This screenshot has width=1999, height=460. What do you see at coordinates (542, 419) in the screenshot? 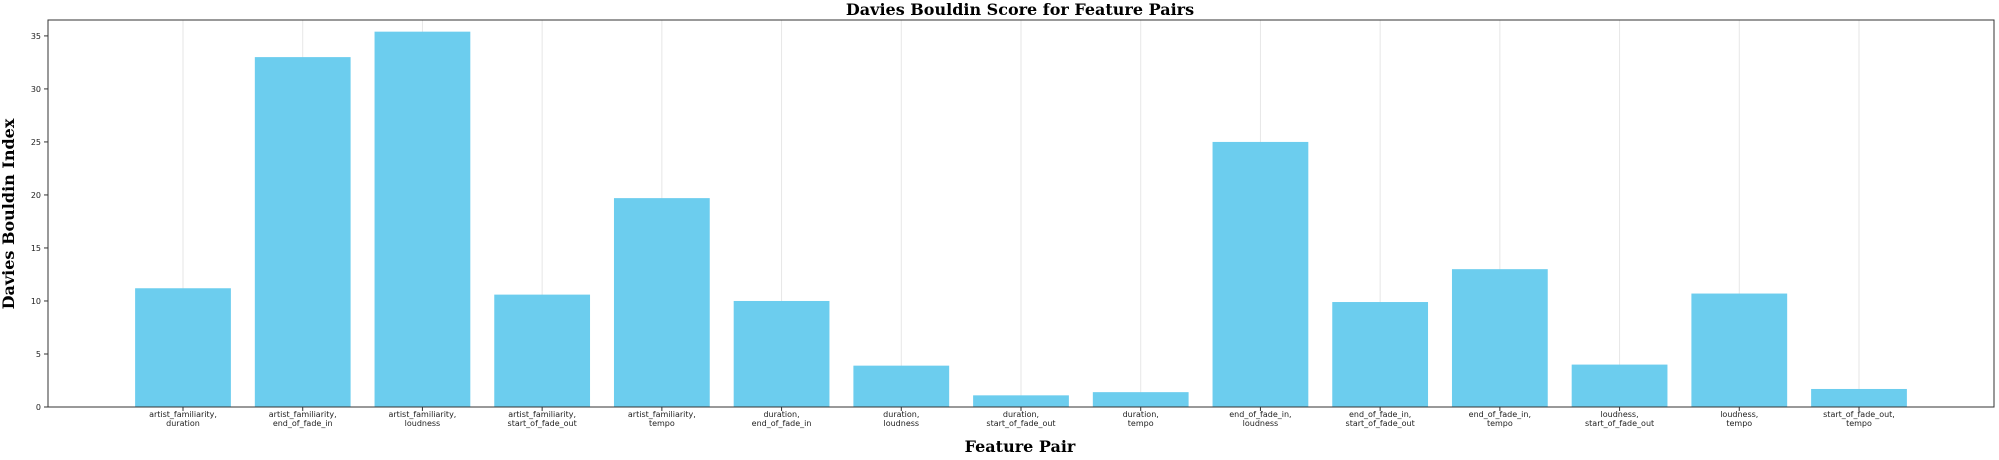
I see `x-tick-label: artist_familiarity, start_of_fade_out` at bounding box center [542, 419].